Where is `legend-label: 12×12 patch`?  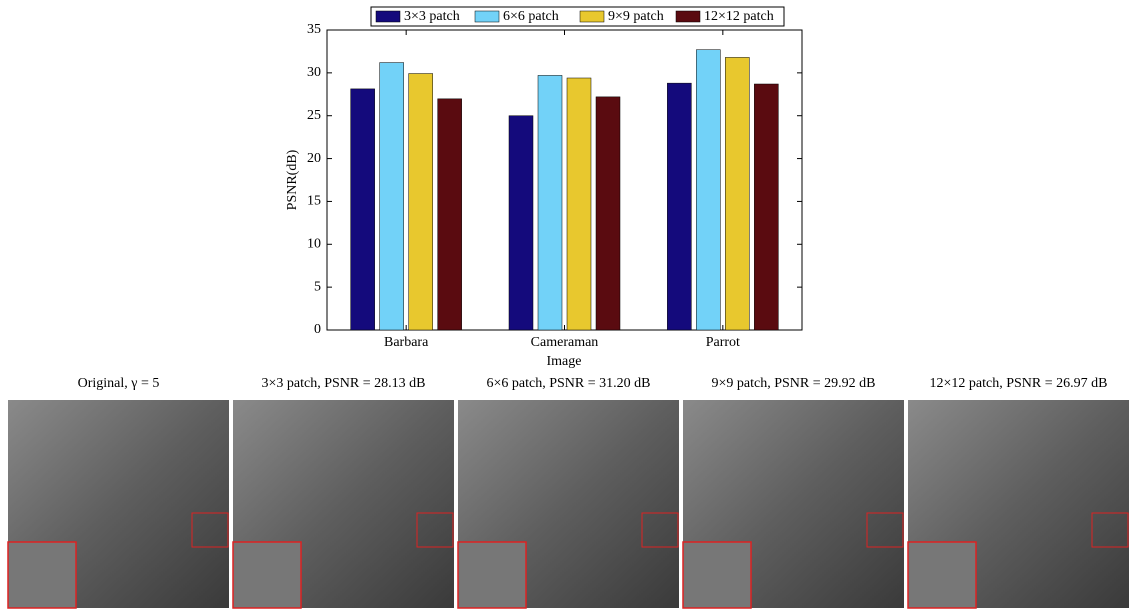 legend-label: 12×12 patch is located at coordinates (739, 16).